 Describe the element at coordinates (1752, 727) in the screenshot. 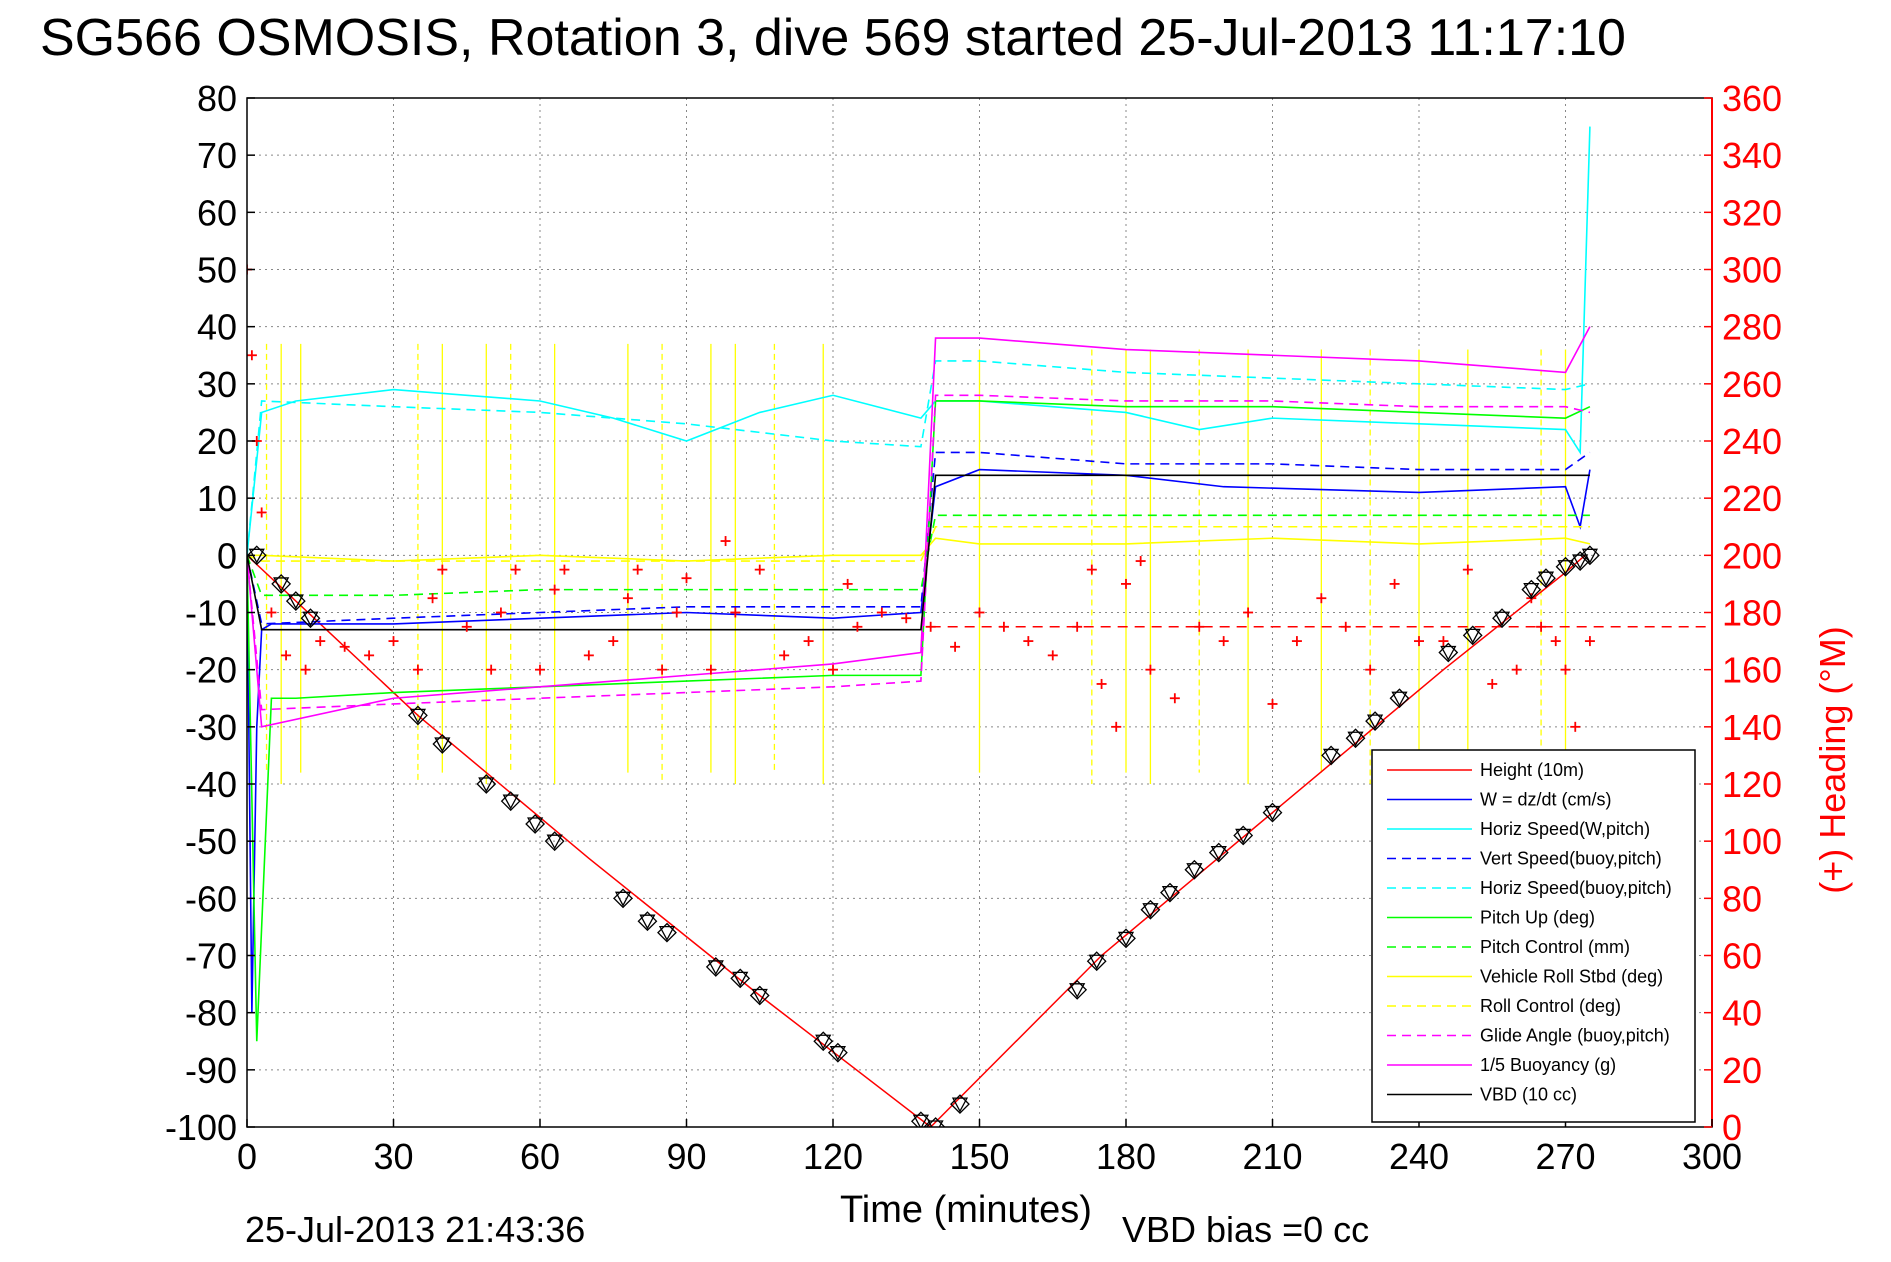

I see `y-tick-label-right: 140` at that location.